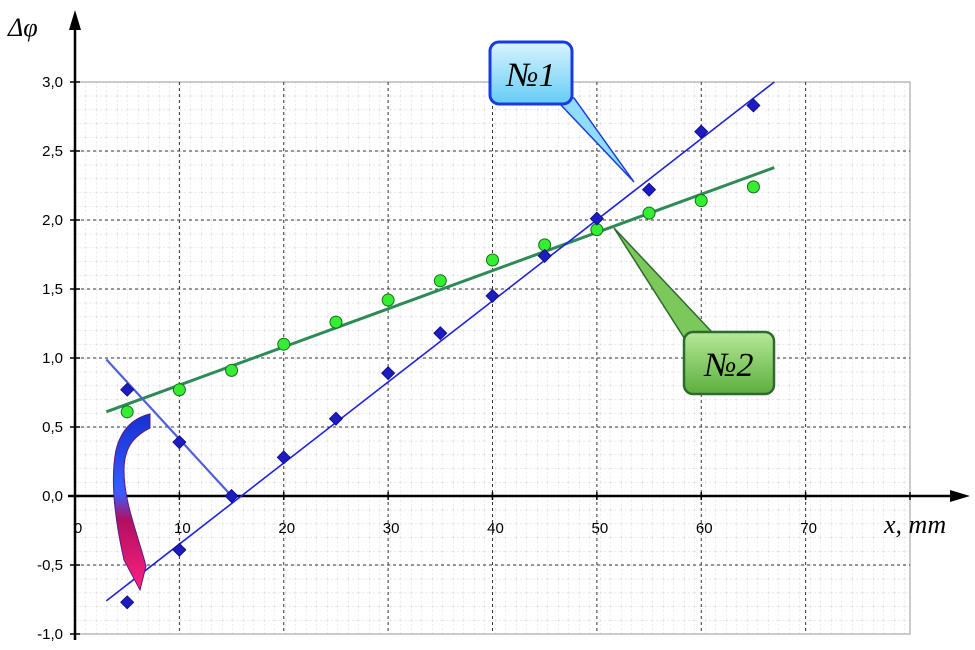 The image size is (975, 650). What do you see at coordinates (391, 528) in the screenshot?
I see `x-tick-label: 30` at bounding box center [391, 528].